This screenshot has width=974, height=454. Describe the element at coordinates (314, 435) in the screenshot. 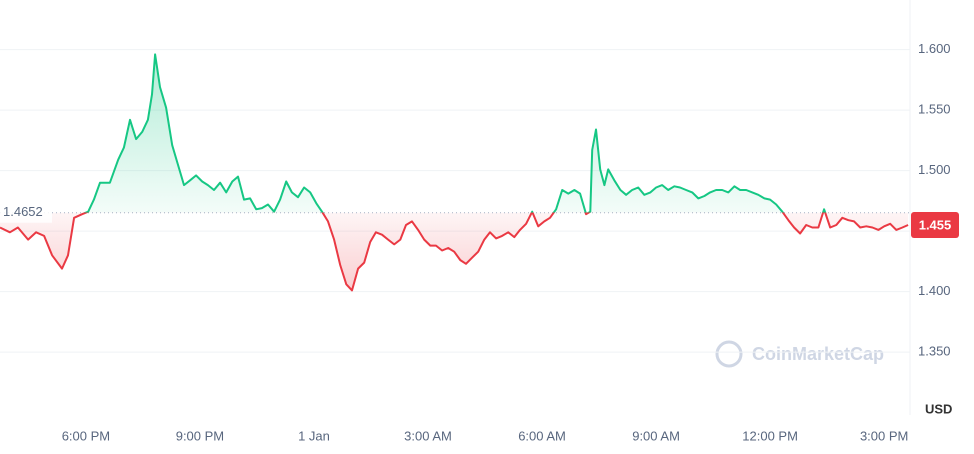

I see `x-tick-label: 1 Jan` at that location.